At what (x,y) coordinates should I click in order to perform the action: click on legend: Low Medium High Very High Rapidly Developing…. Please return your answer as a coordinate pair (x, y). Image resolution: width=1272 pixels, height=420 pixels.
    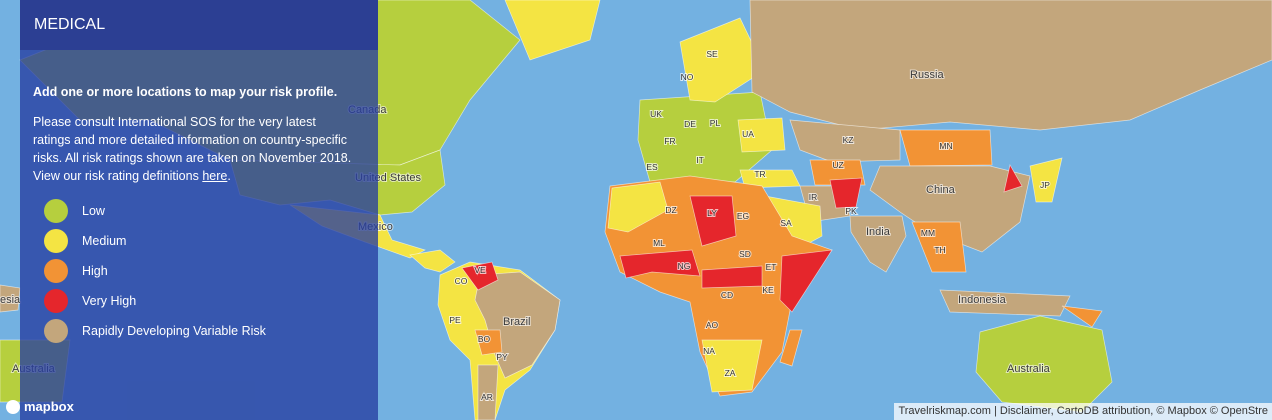
    Looking at the image, I should click on (155, 271).